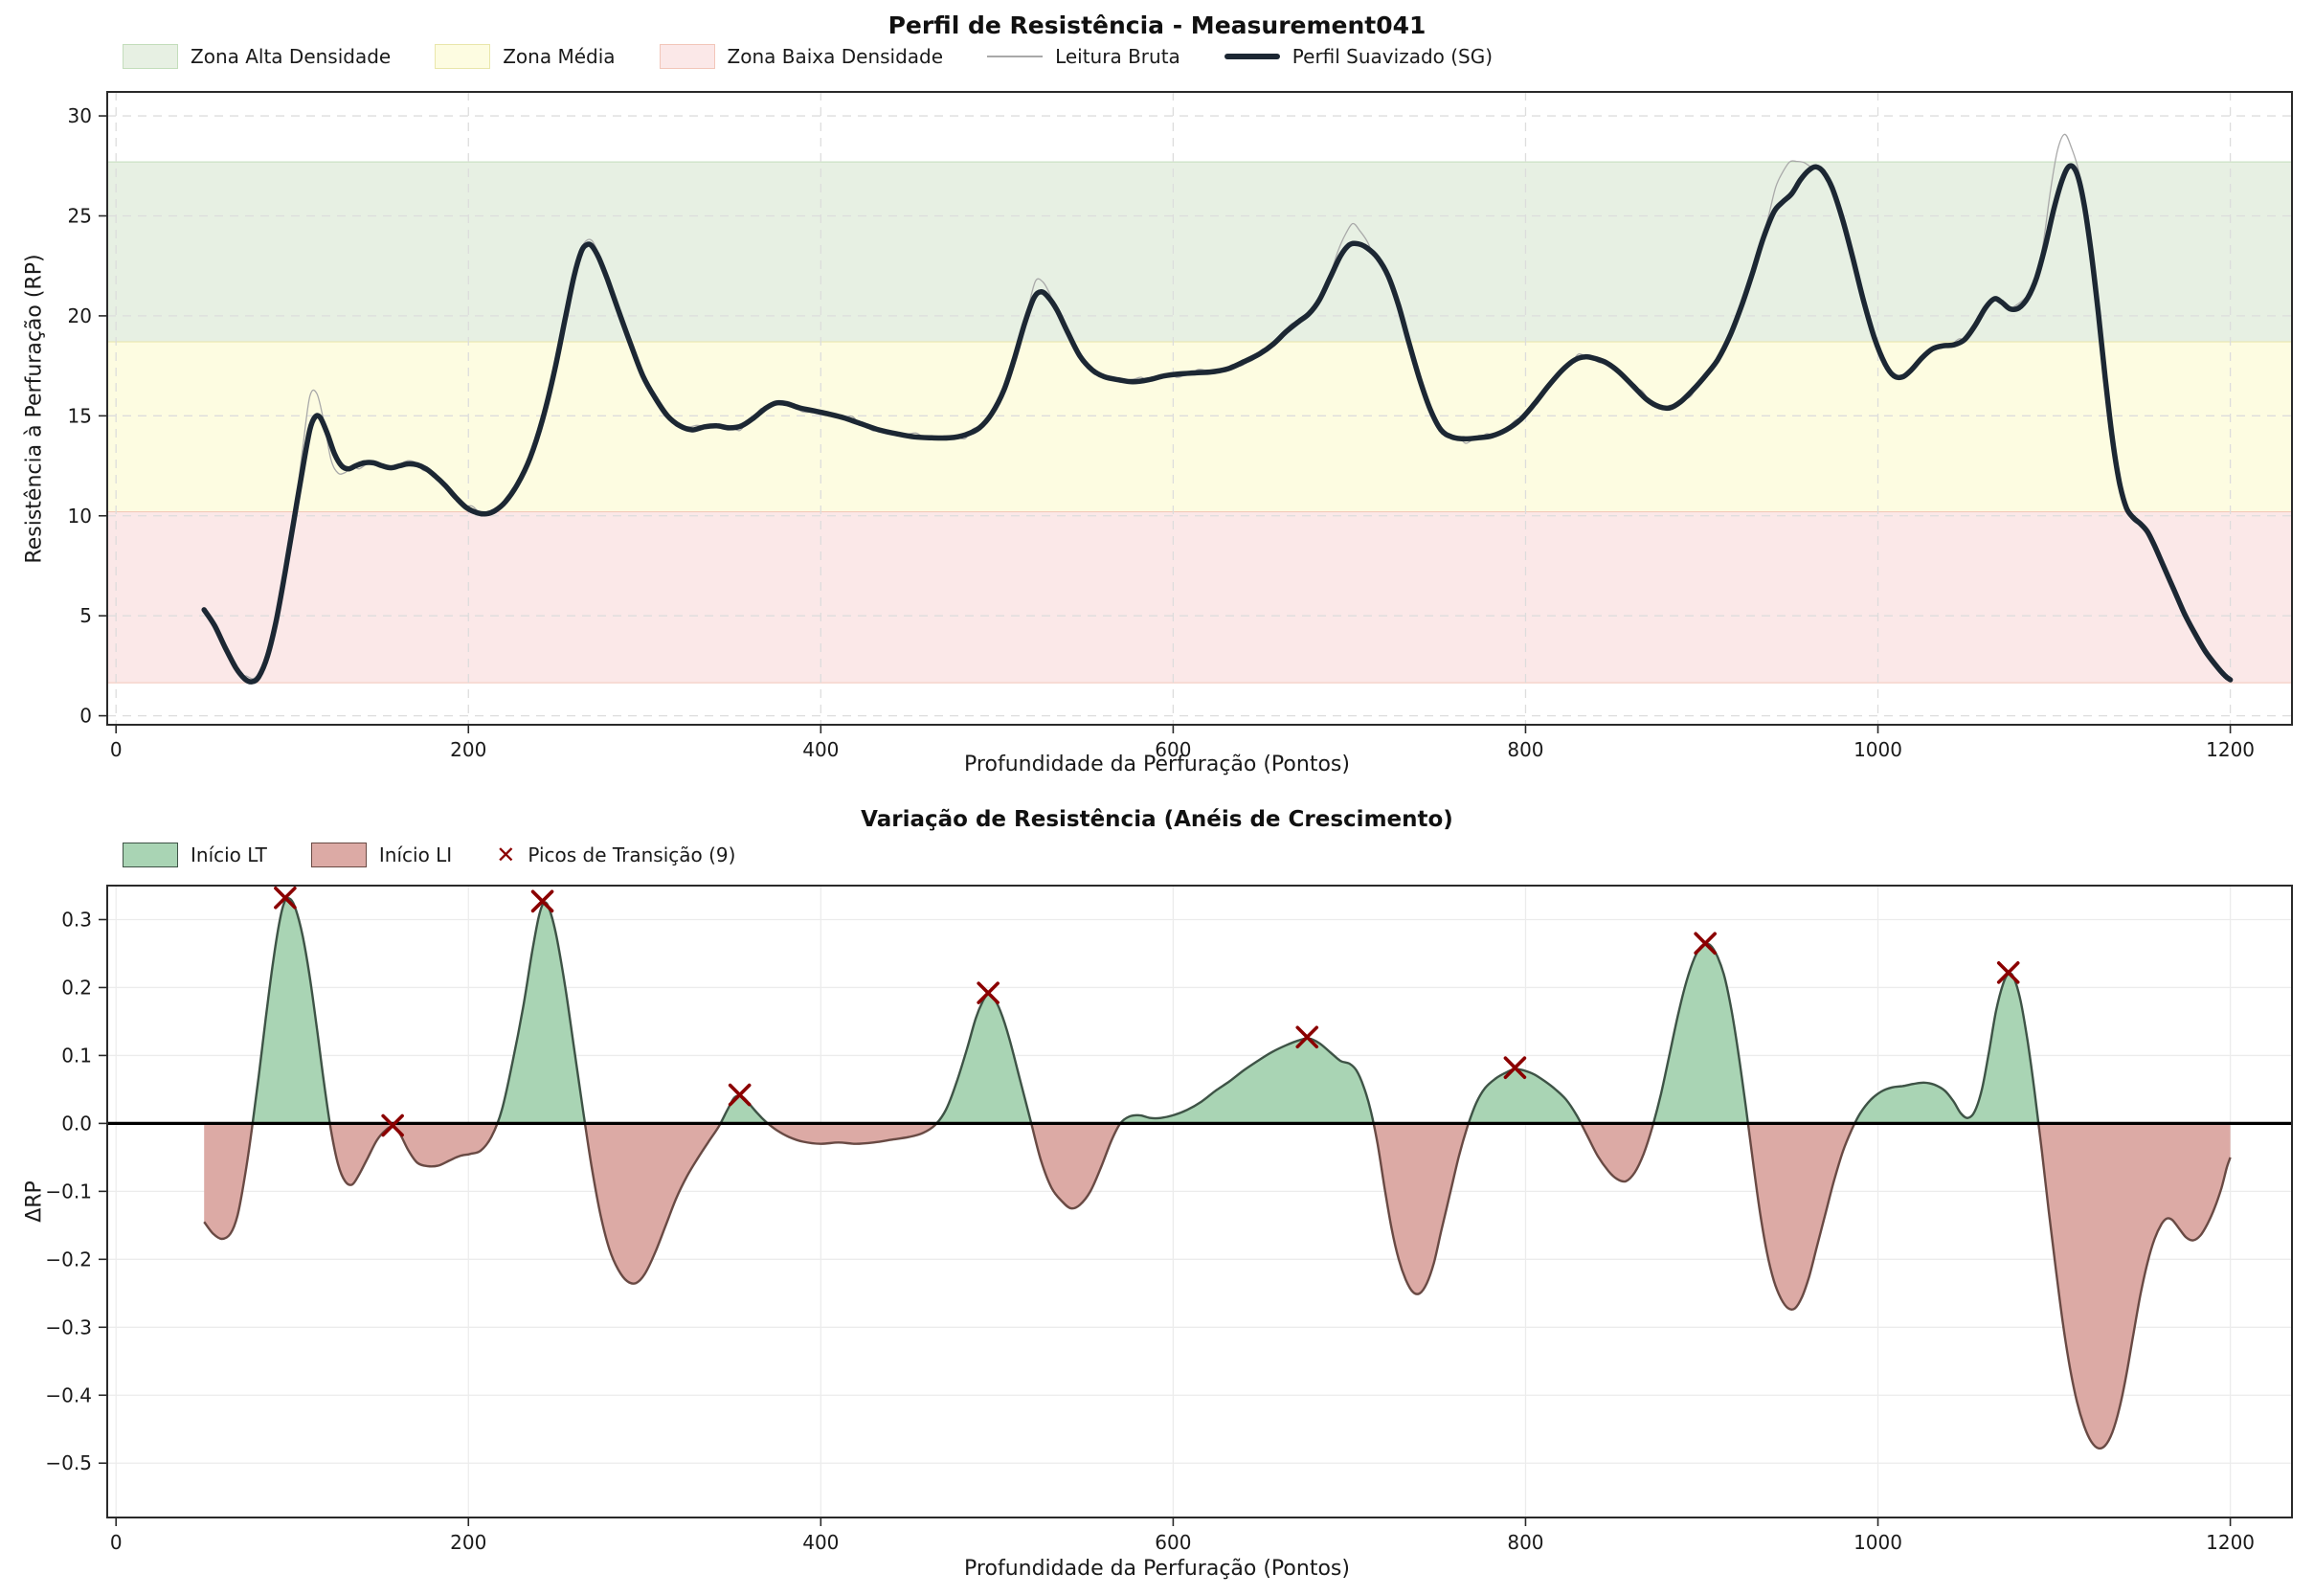  Describe the element at coordinates (506, 855) in the screenshot. I see `legend-x-marker-icon: ✕` at that location.